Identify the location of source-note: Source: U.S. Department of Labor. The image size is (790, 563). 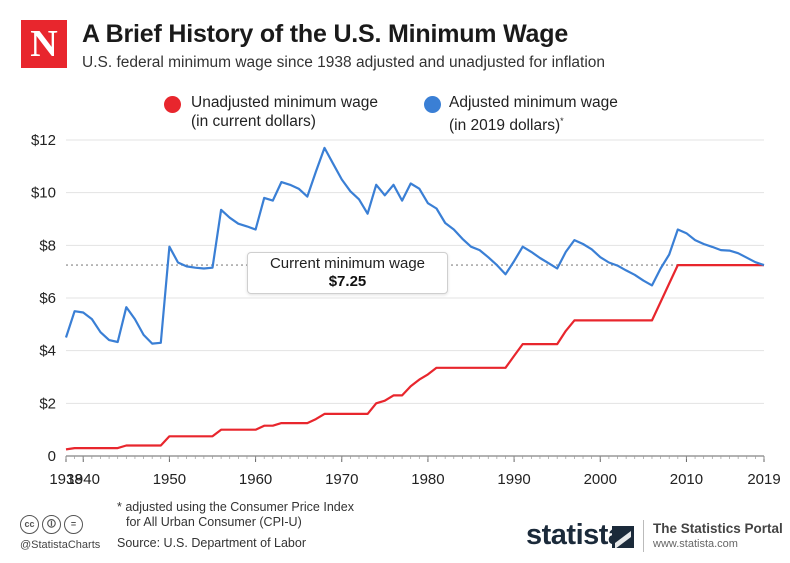
(211, 543).